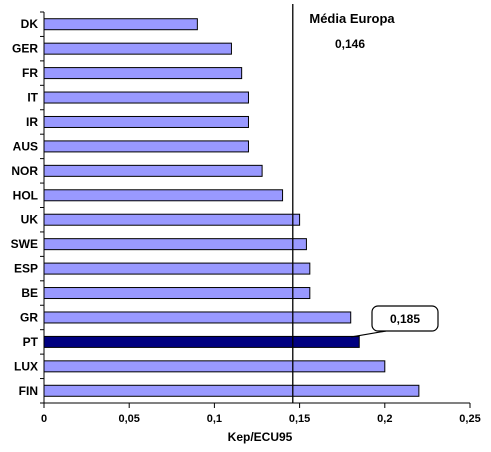 Image resolution: width=491 pixels, height=452 pixels. I want to click on bar-uk, so click(172, 219).